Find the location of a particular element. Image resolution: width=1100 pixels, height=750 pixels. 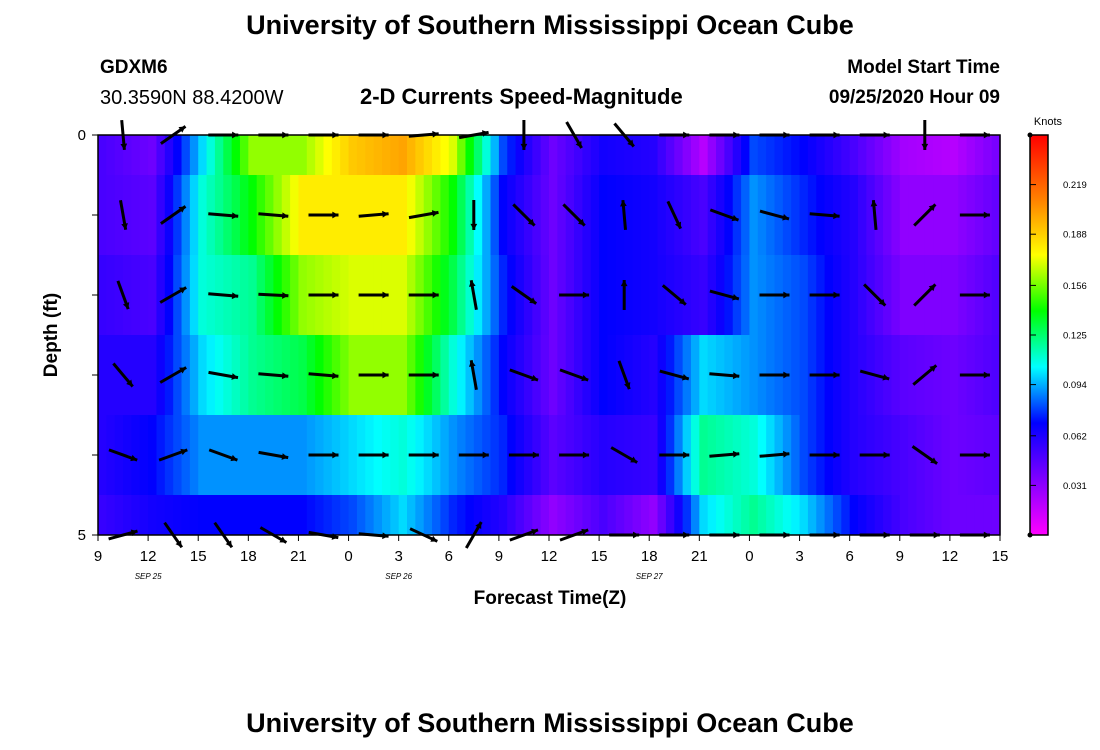

x-tick-label: 9 is located at coordinates (900, 556).